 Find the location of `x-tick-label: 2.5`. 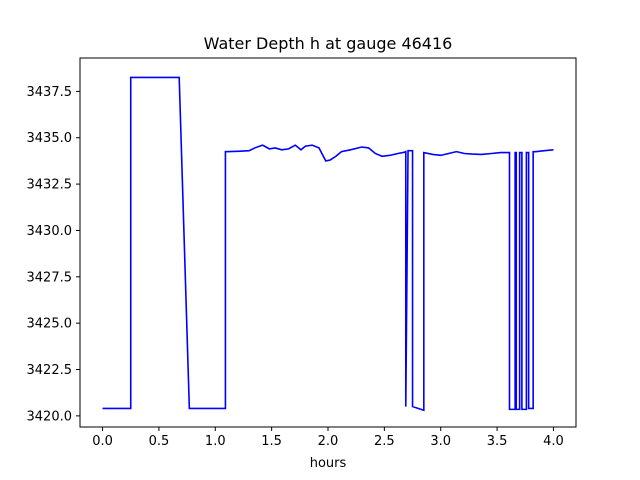

x-tick-label: 2.5 is located at coordinates (384, 441).